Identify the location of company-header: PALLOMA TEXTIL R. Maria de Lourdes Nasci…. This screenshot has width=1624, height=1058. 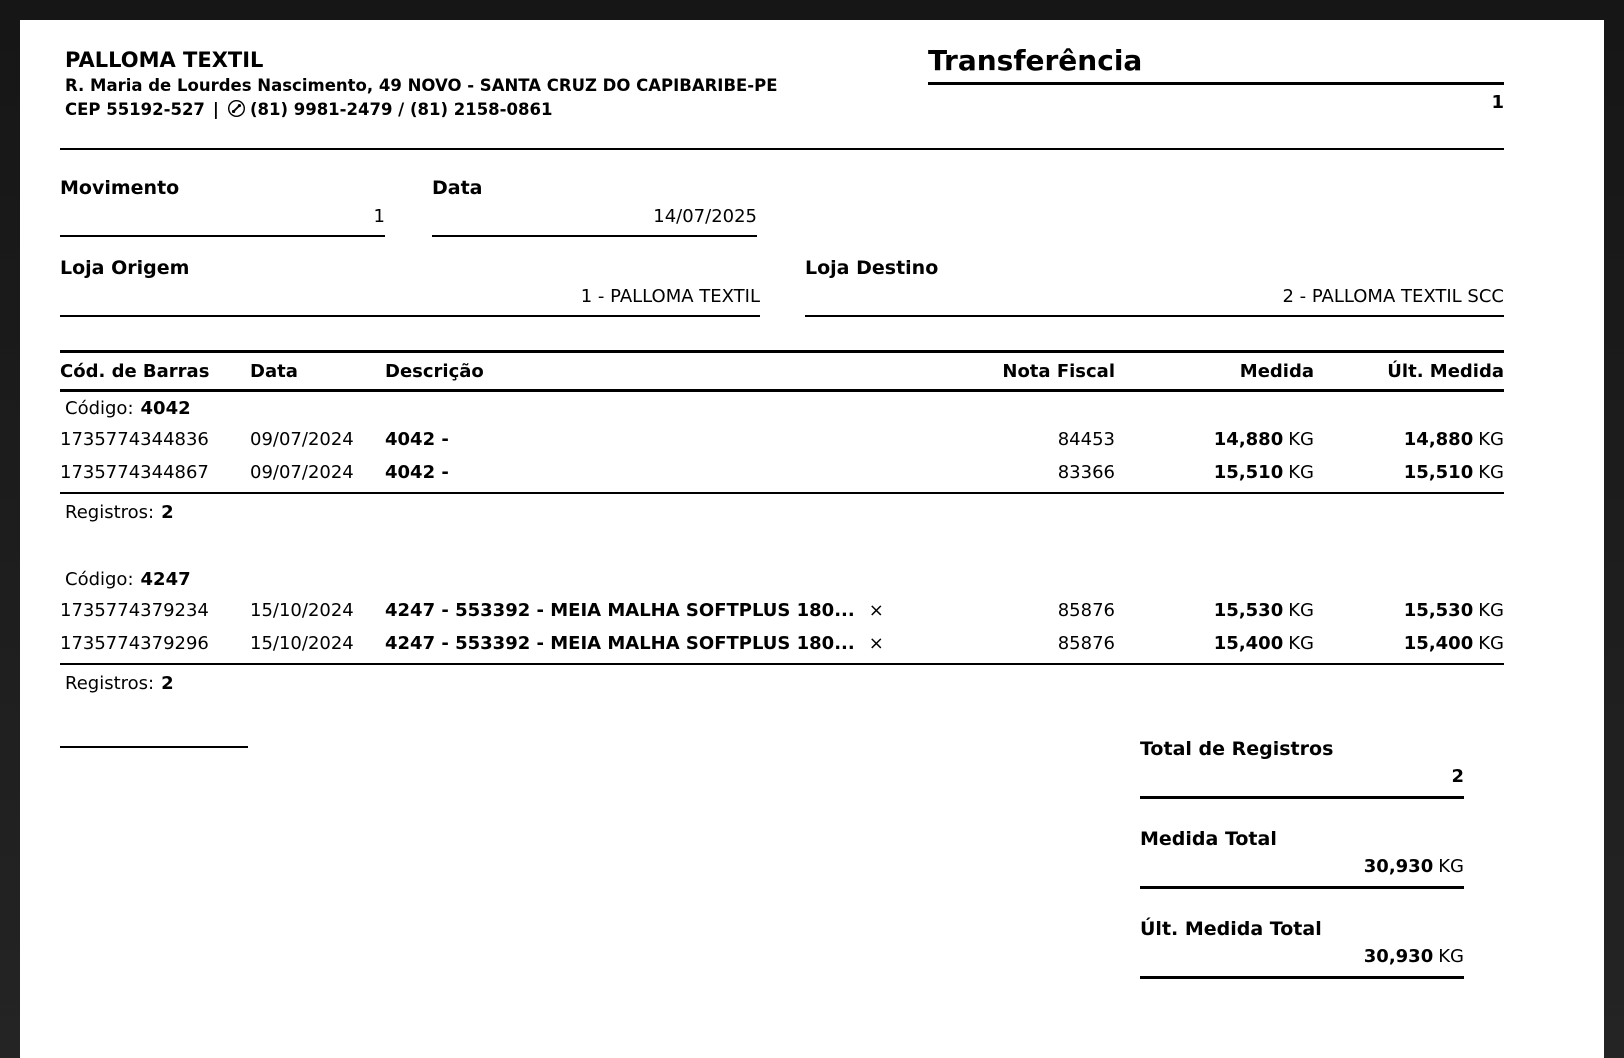
(421, 85).